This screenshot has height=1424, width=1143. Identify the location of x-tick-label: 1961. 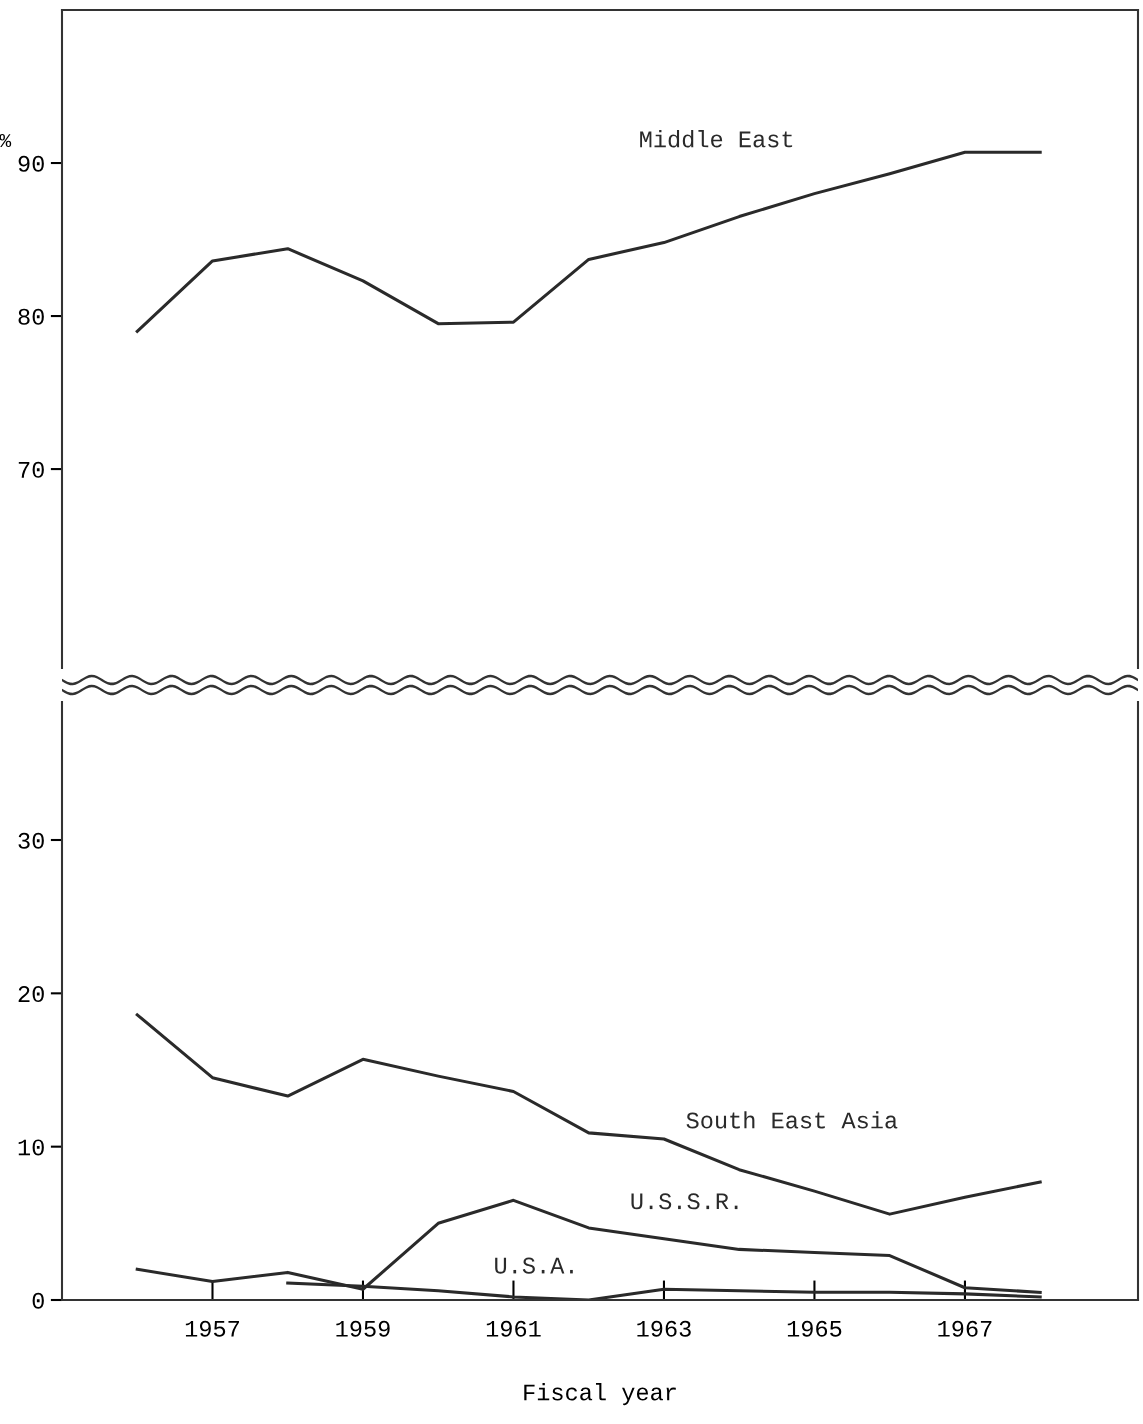
(513, 1328).